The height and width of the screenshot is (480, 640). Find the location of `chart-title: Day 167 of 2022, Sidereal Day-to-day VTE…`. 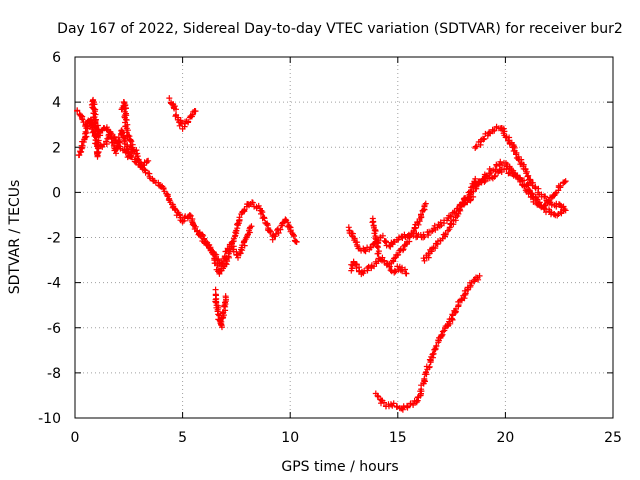

chart-title: Day 167 of 2022, Sidereal Day-to-day VTE… is located at coordinates (340, 29).